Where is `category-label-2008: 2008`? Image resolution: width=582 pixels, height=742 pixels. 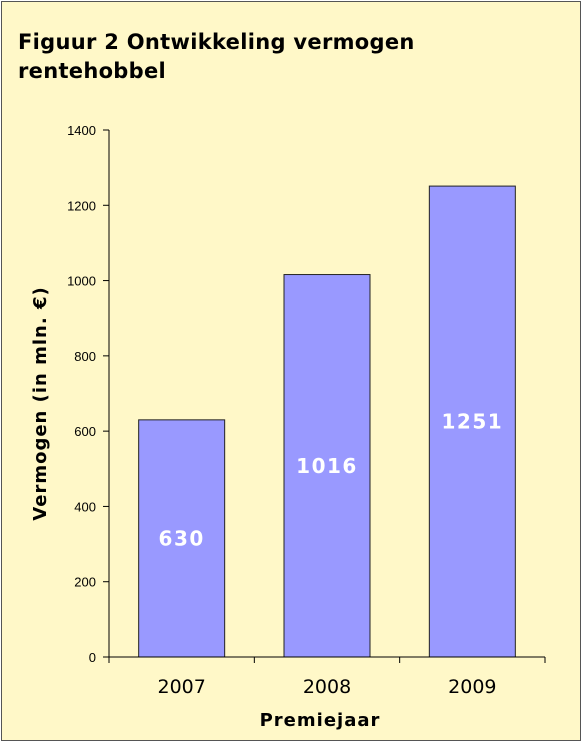
category-label-2008: 2008 is located at coordinates (327, 687).